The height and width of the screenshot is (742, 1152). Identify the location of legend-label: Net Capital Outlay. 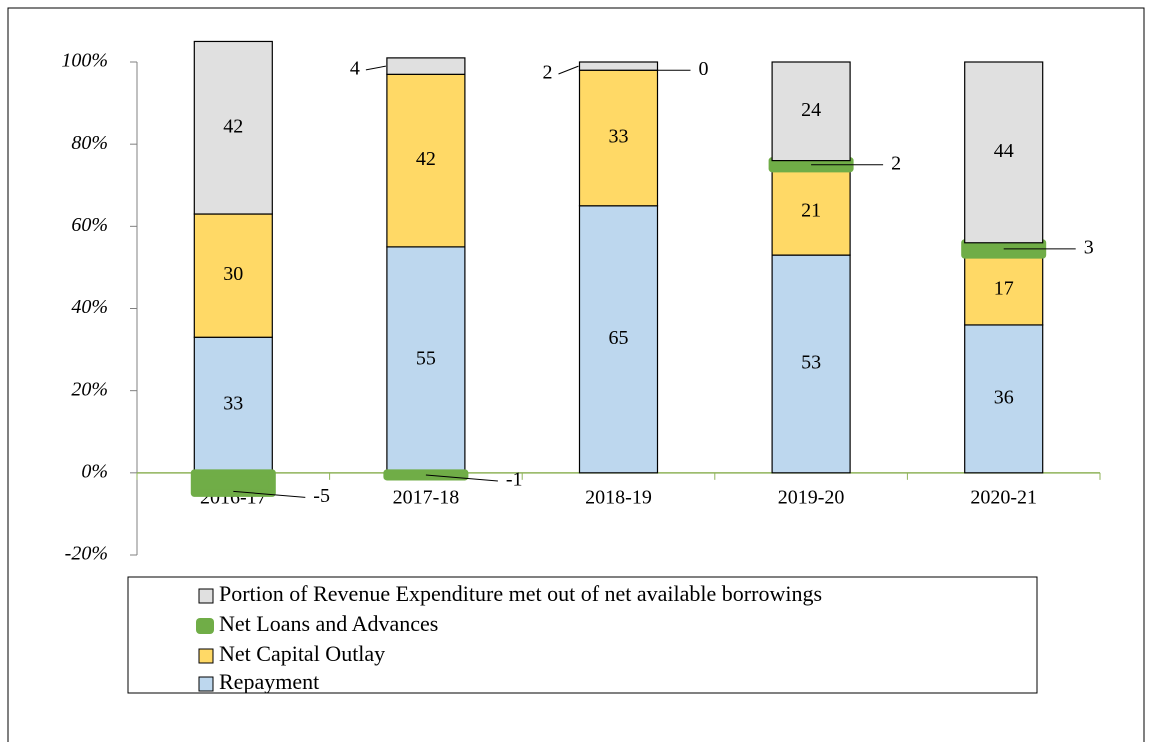
(302, 653).